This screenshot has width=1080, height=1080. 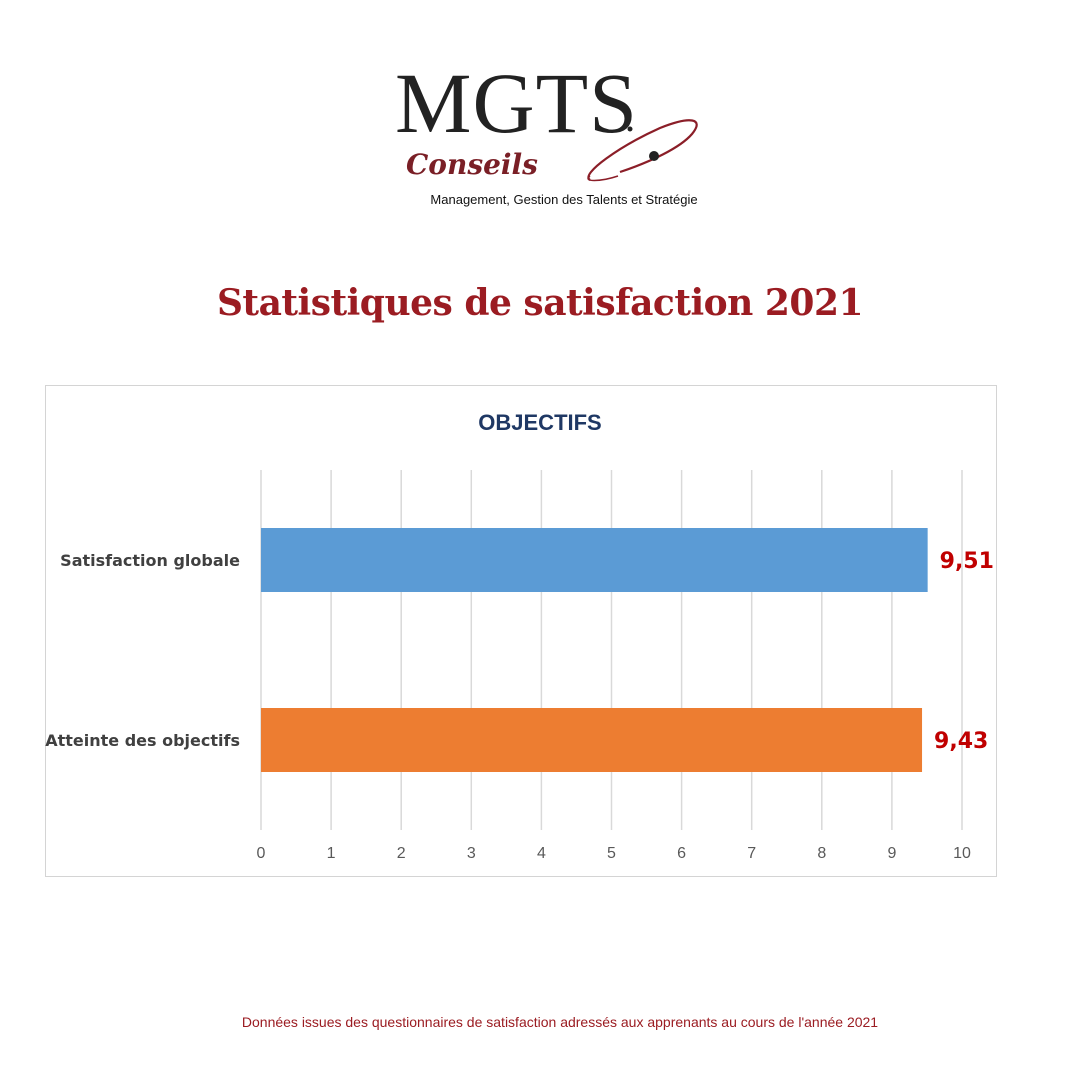 What do you see at coordinates (642, 150) in the screenshot?
I see `logo-swoosh-icon` at bounding box center [642, 150].